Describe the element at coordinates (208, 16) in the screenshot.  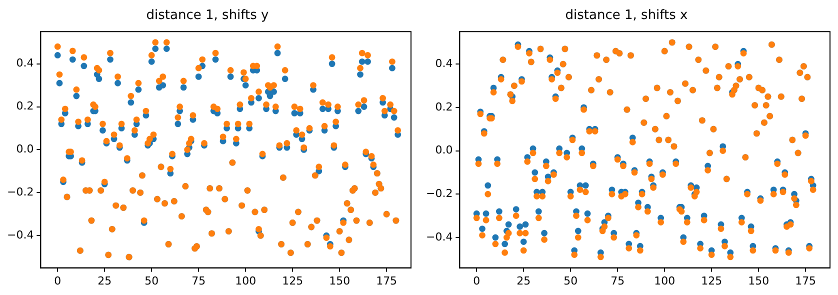
I see `chart-title: distance 1, shifts y` at that location.